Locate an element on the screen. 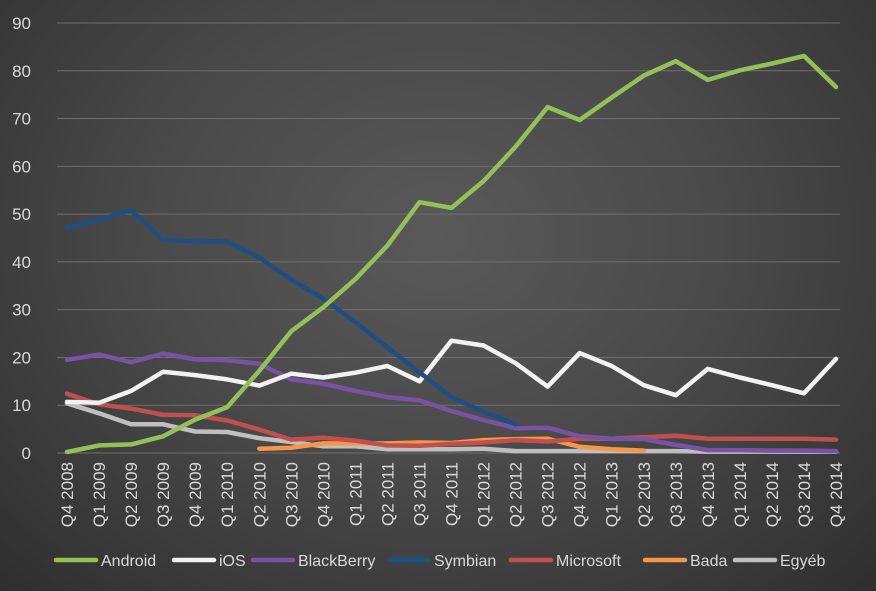 This screenshot has height=591, width=876. legend-label: Symbian is located at coordinates (465, 561).